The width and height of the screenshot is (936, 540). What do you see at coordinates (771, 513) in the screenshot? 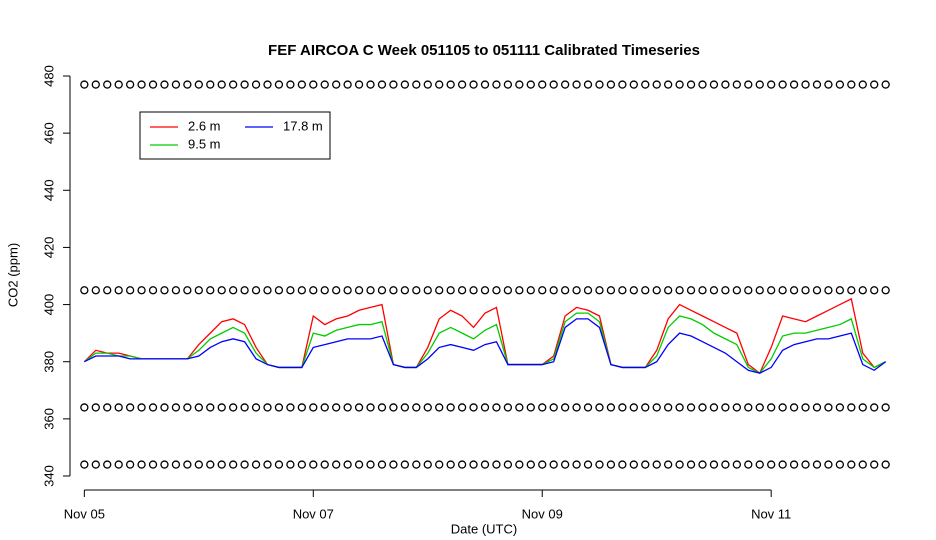
I see `x-tick-label: Nov 11` at bounding box center [771, 513].